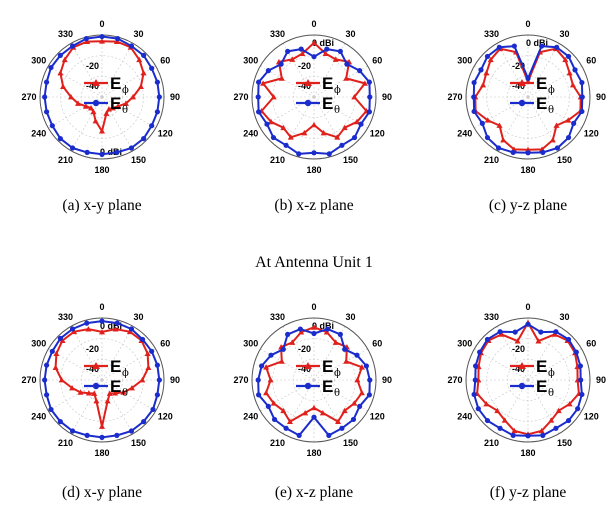  I want to click on angle-tick-label: 30, so click(564, 317).